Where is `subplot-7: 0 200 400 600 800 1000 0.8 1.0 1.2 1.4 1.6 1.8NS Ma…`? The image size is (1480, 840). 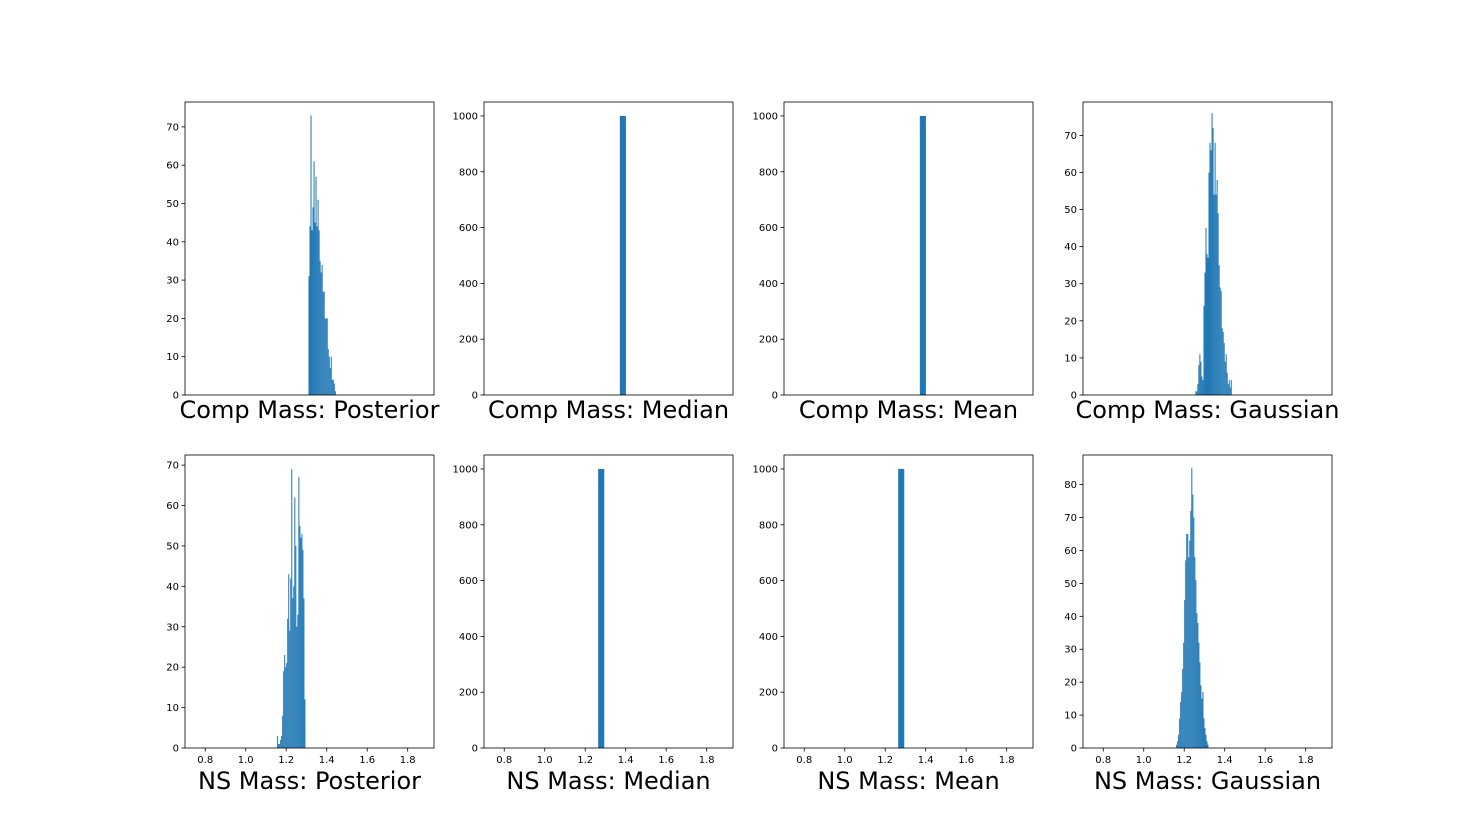
subplot-7: 0 200 400 600 800 1000 0.8 1.0 1.2 1.4 1.6 1.8NS Ma… is located at coordinates (893, 624).